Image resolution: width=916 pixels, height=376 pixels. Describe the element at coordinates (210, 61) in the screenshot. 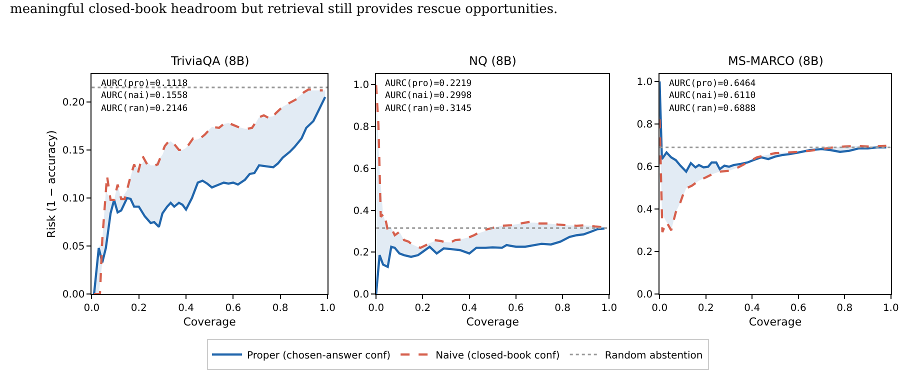

I see `chart-title: TriviaQA (8B)` at that location.